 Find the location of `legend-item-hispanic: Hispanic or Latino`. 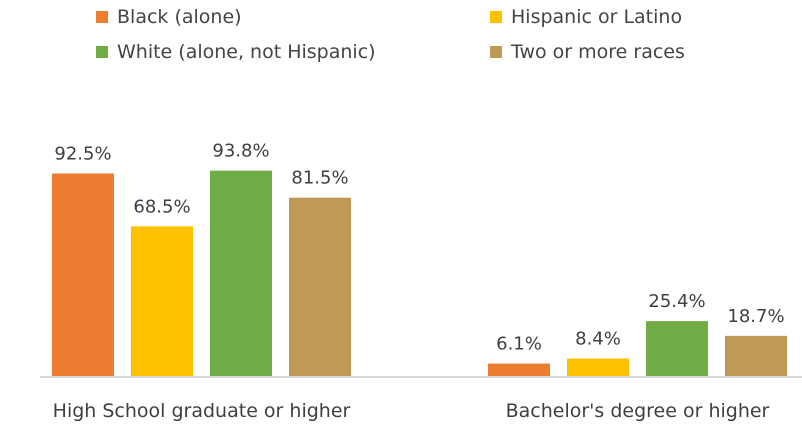

legend-item-hispanic: Hispanic or Latino is located at coordinates (586, 17).